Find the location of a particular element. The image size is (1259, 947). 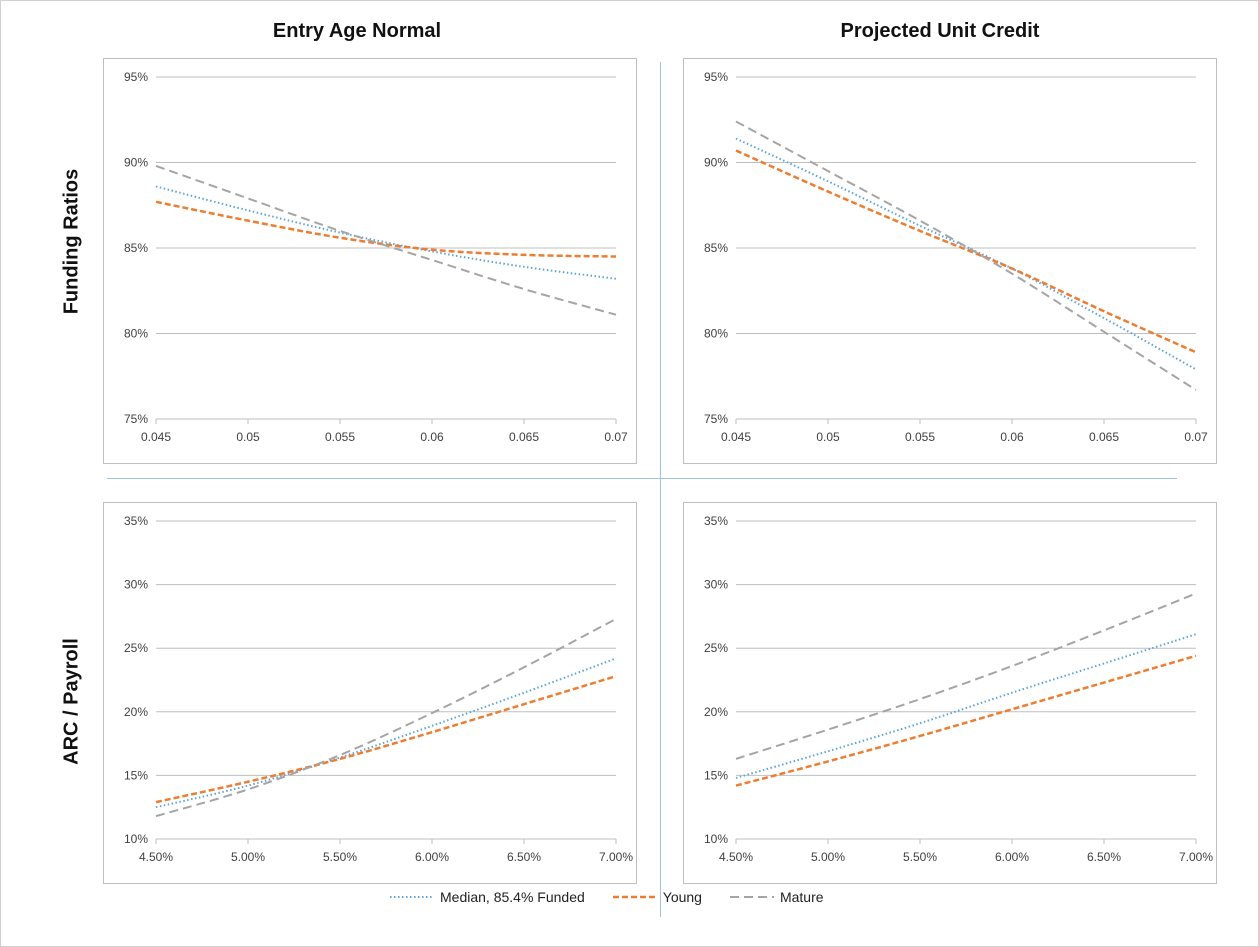

legend-item-mature: Mature is located at coordinates (776, 897).